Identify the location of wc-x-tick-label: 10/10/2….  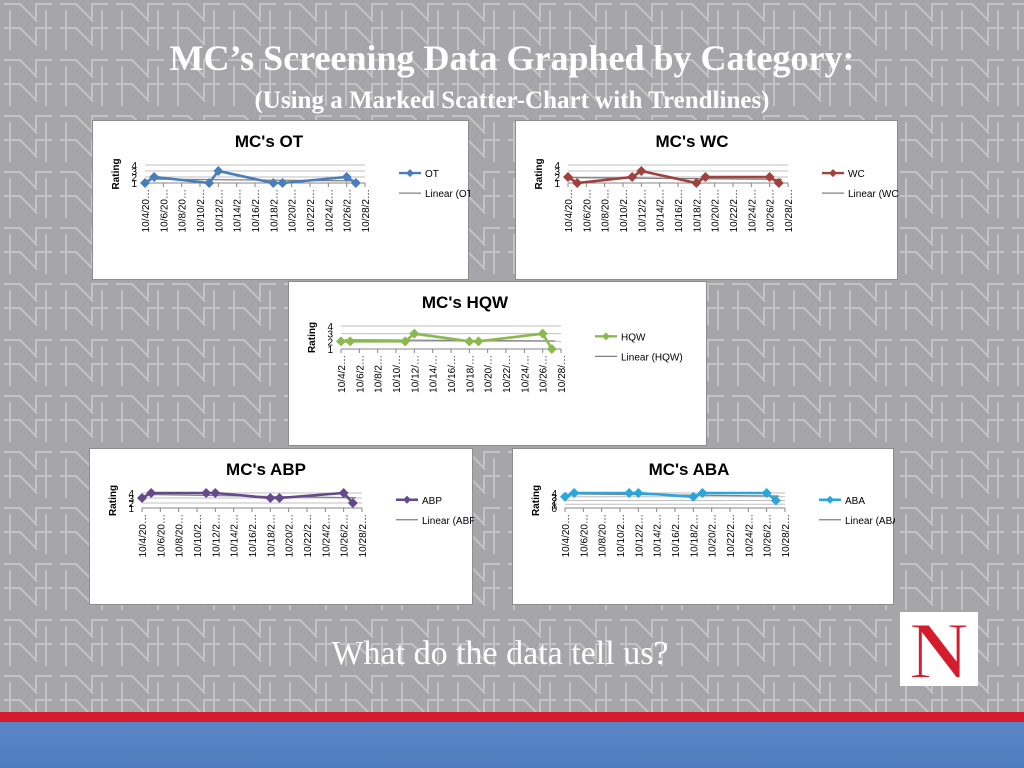
(624, 210).